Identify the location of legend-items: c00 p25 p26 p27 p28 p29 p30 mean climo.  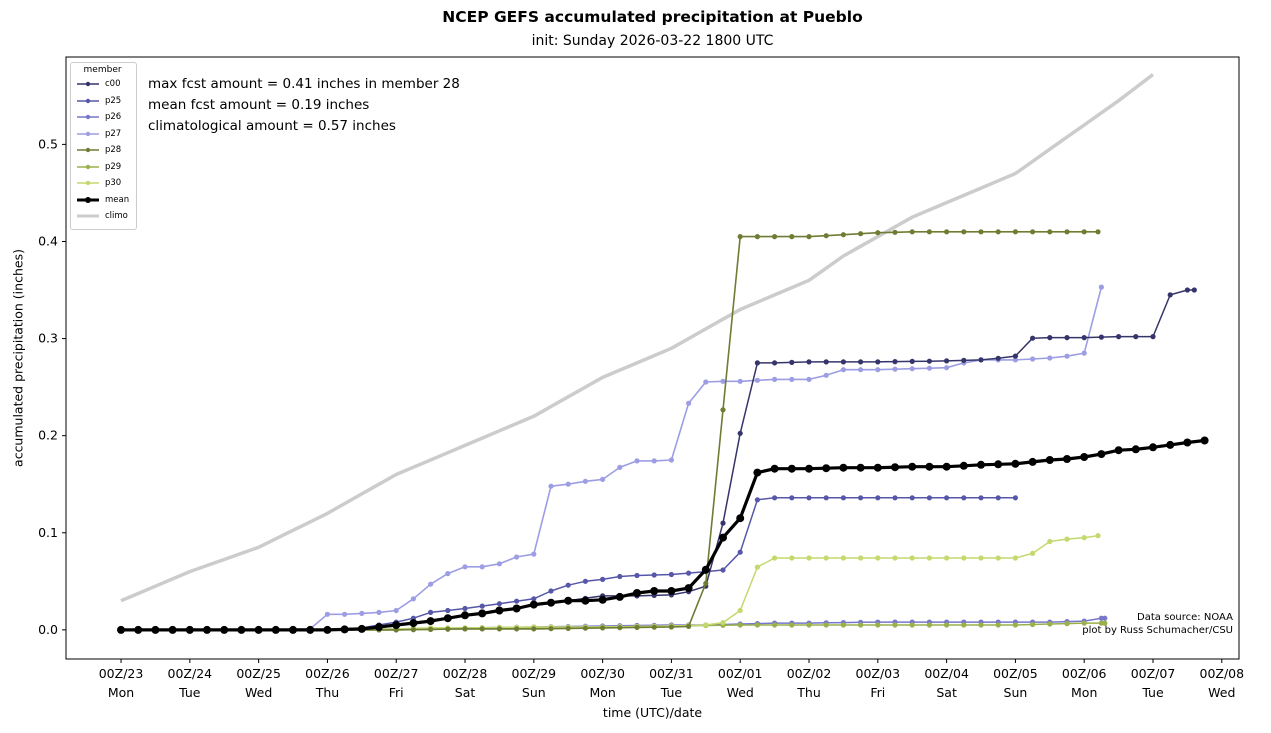
(102, 150).